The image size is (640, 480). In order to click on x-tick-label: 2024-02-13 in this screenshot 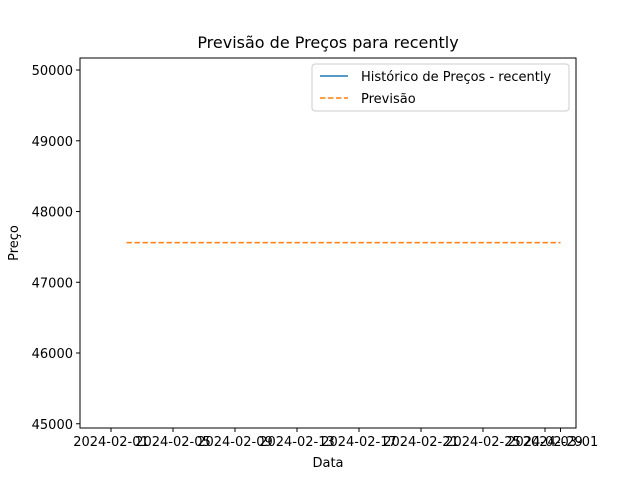, I will do `click(297, 442)`.